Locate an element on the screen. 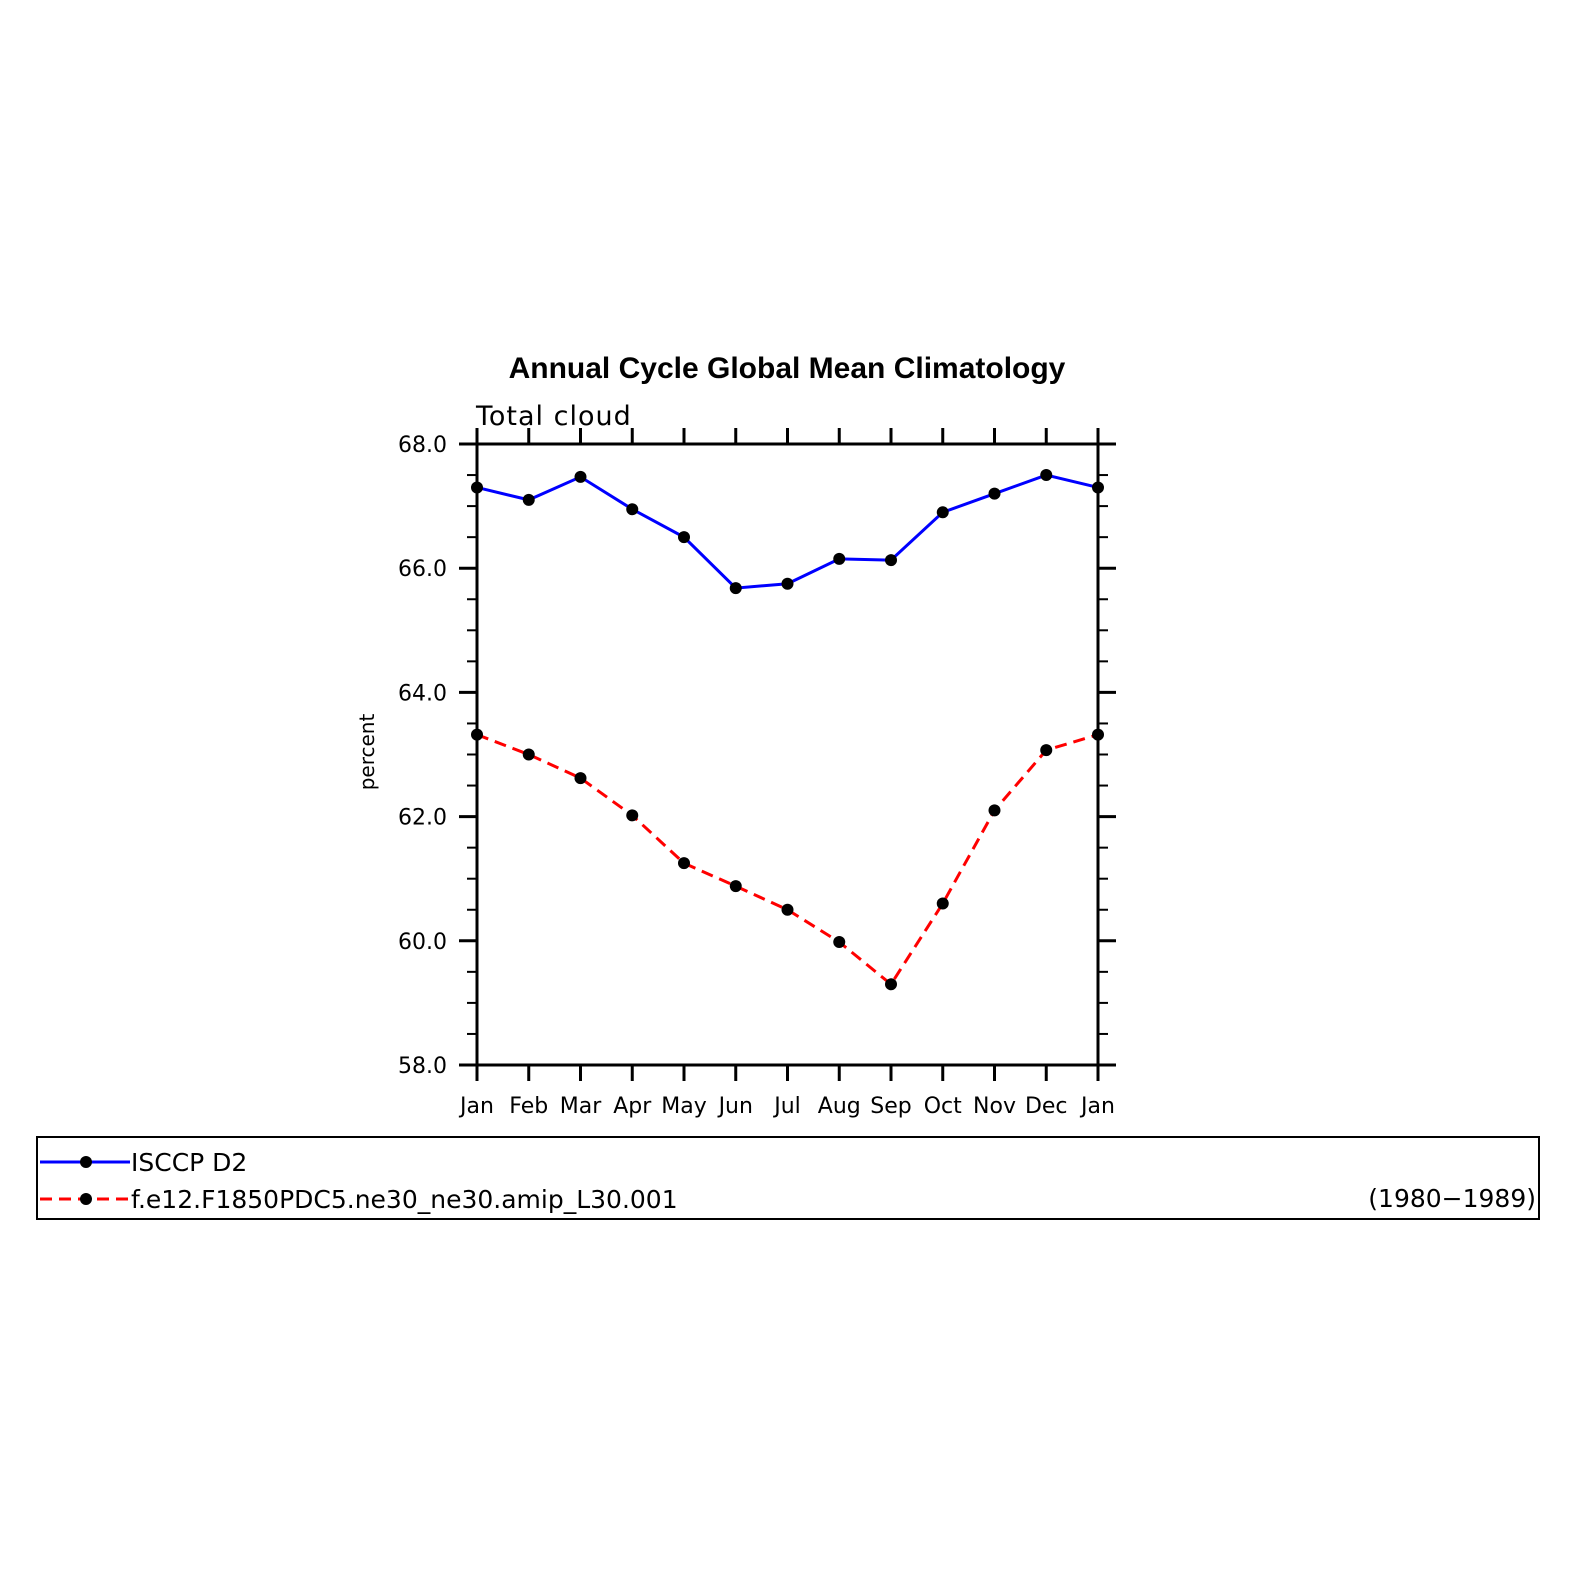 The height and width of the screenshot is (1575, 1575). y-tick-label: 68.0 is located at coordinates (422, 445).